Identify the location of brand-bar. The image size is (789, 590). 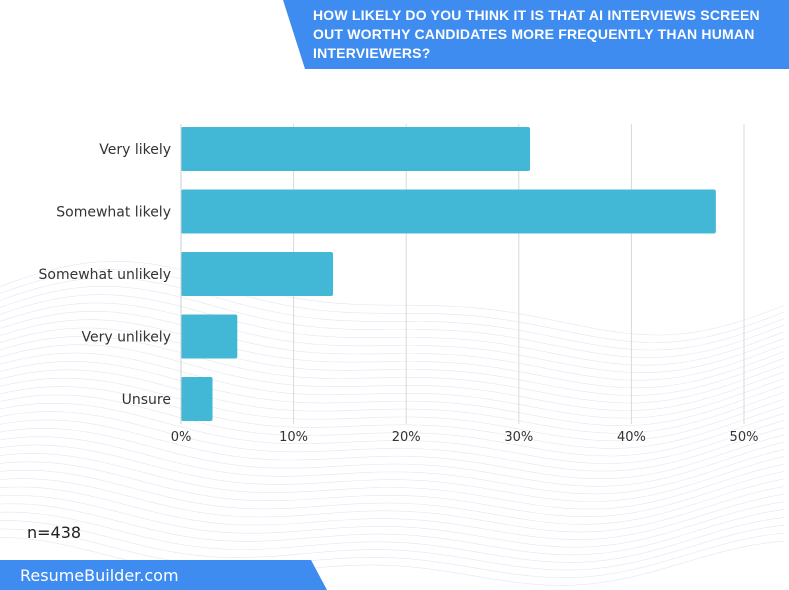
(163, 575).